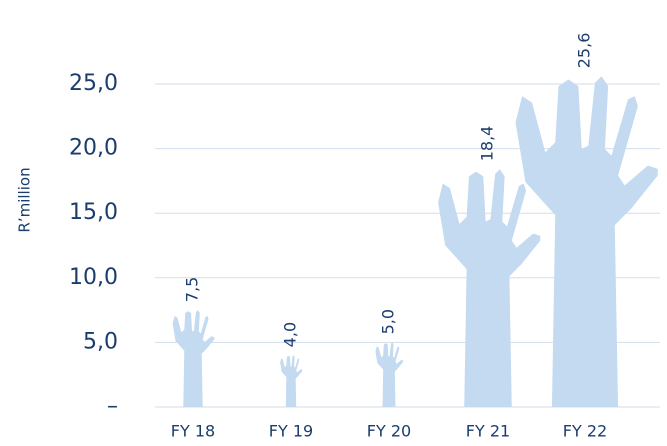  What do you see at coordinates (193, 431) in the screenshot?
I see `x-tick-label: FY 18` at bounding box center [193, 431].